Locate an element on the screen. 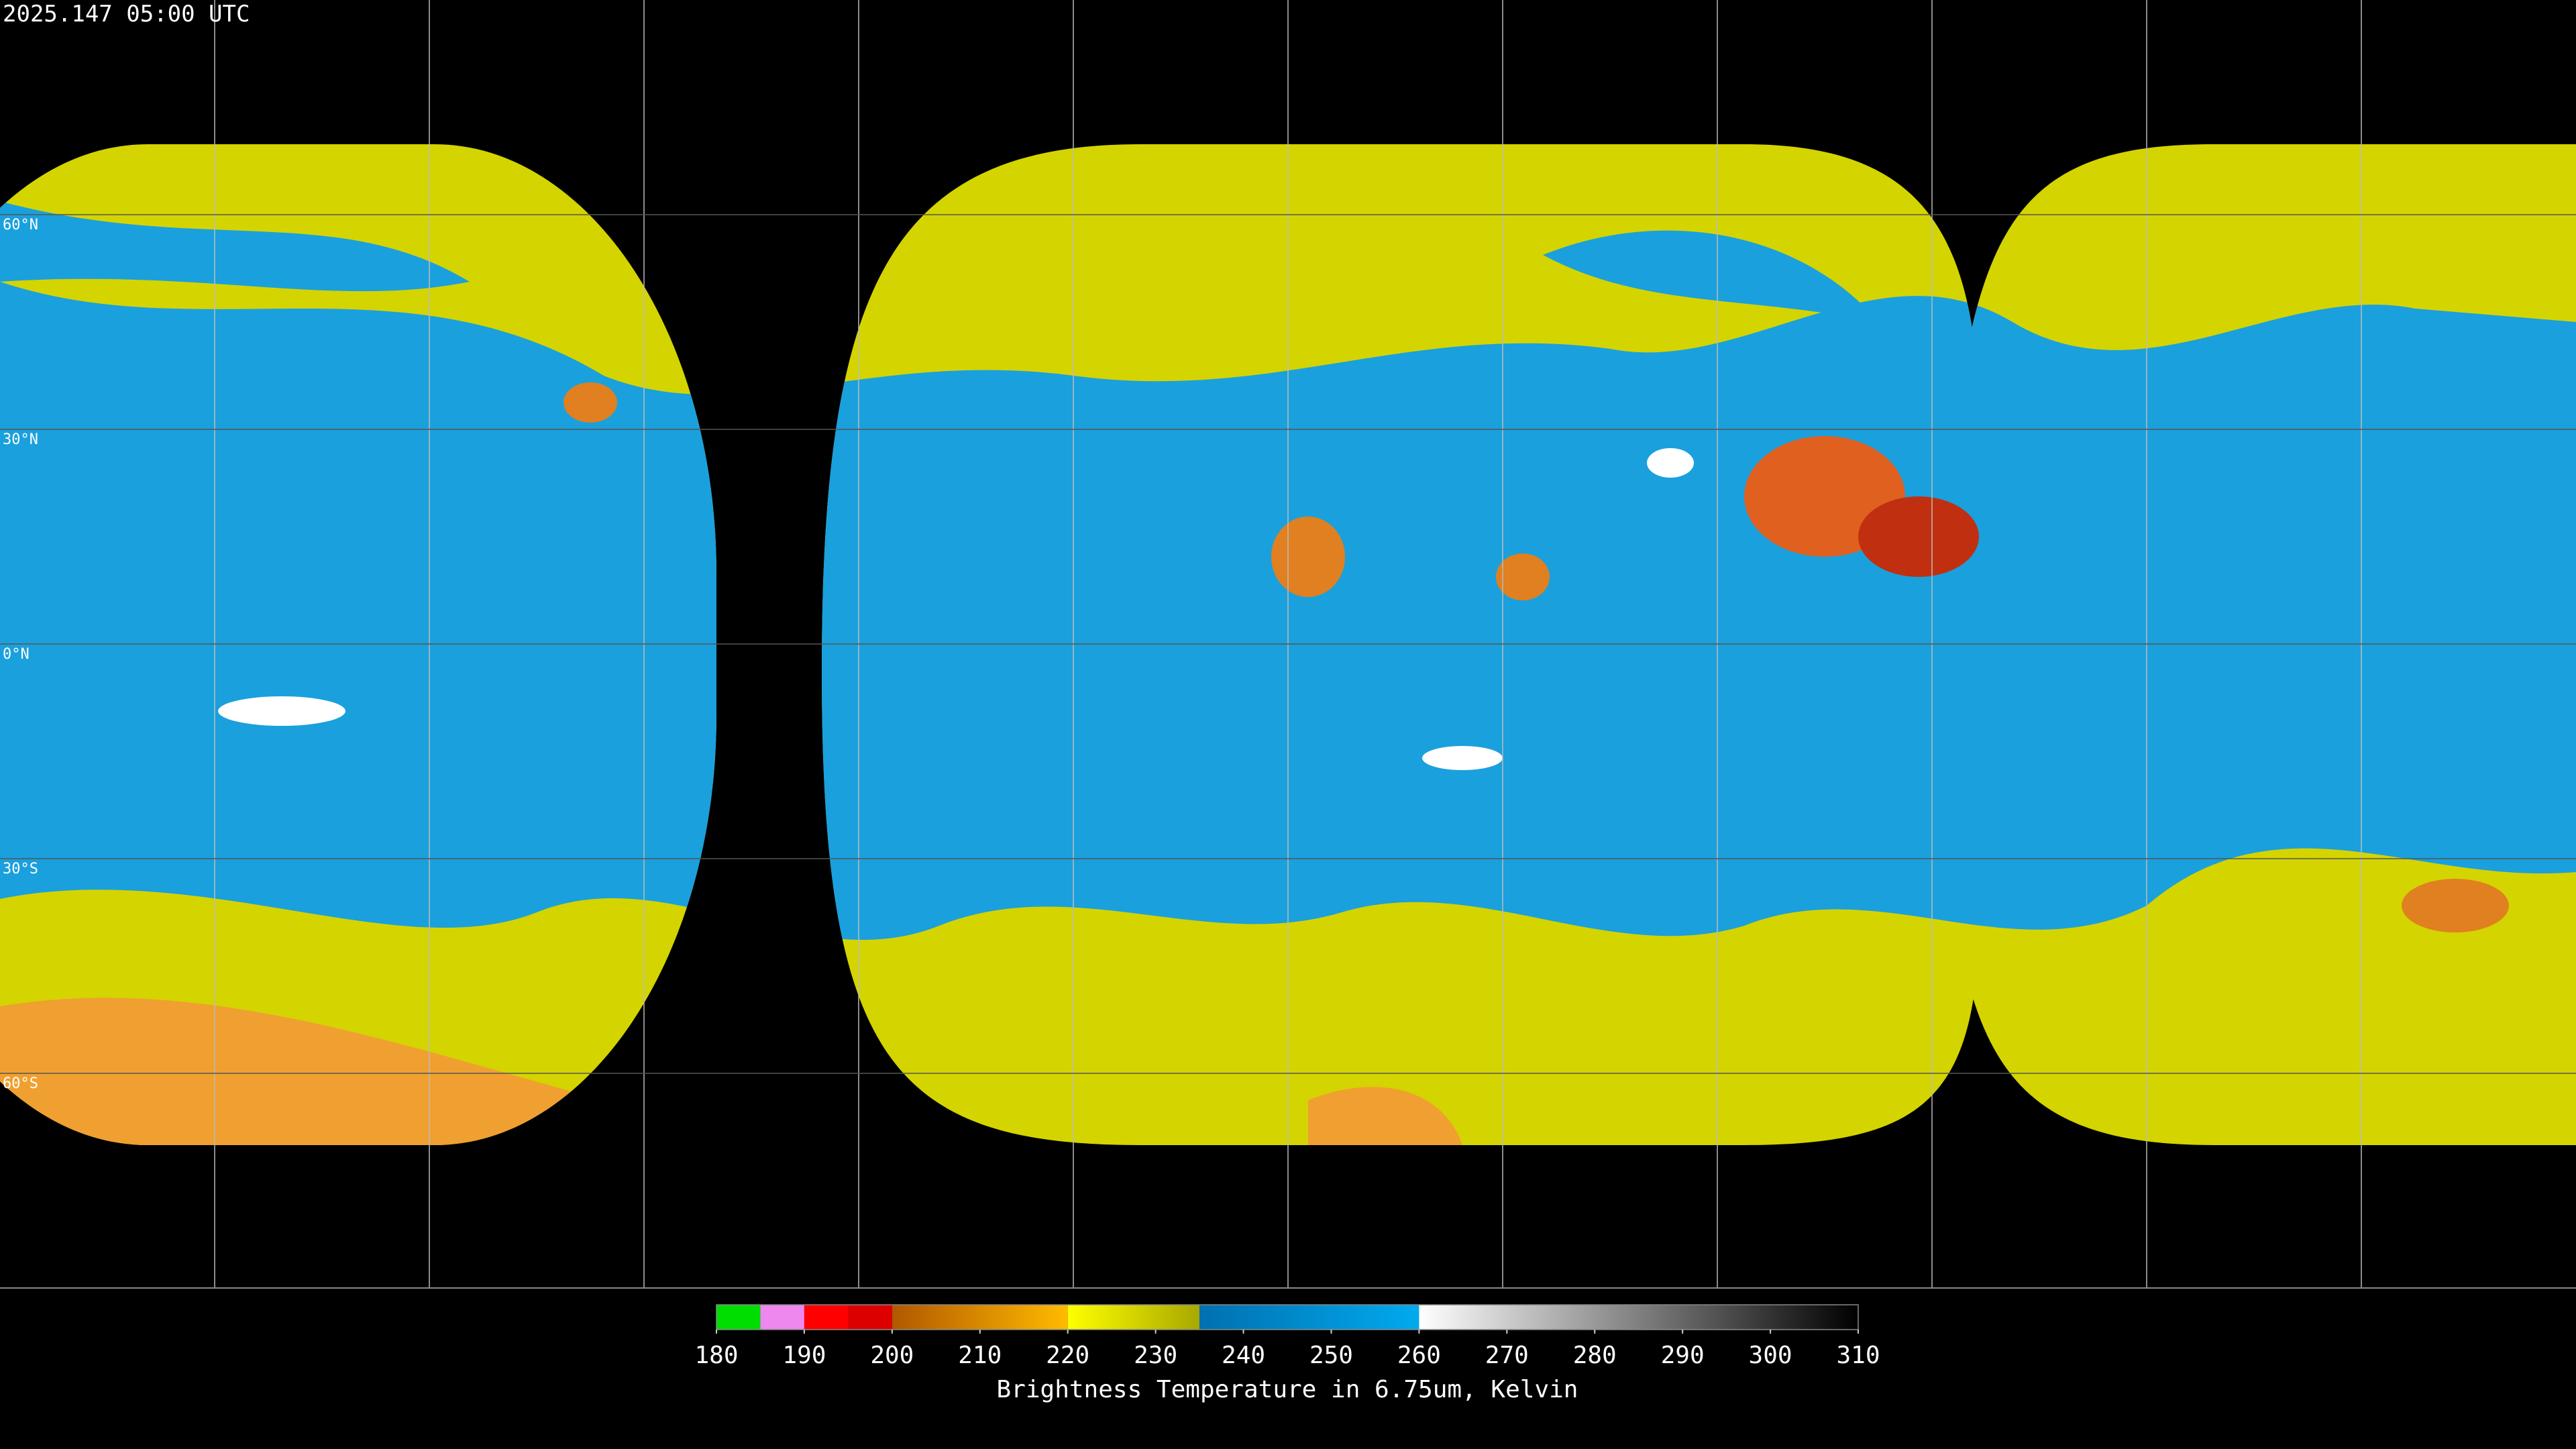 This screenshot has width=2576, height=1449. latitude-labels: 60°N 30°N 0°N 30°S 60°S is located at coordinates (20, 654).